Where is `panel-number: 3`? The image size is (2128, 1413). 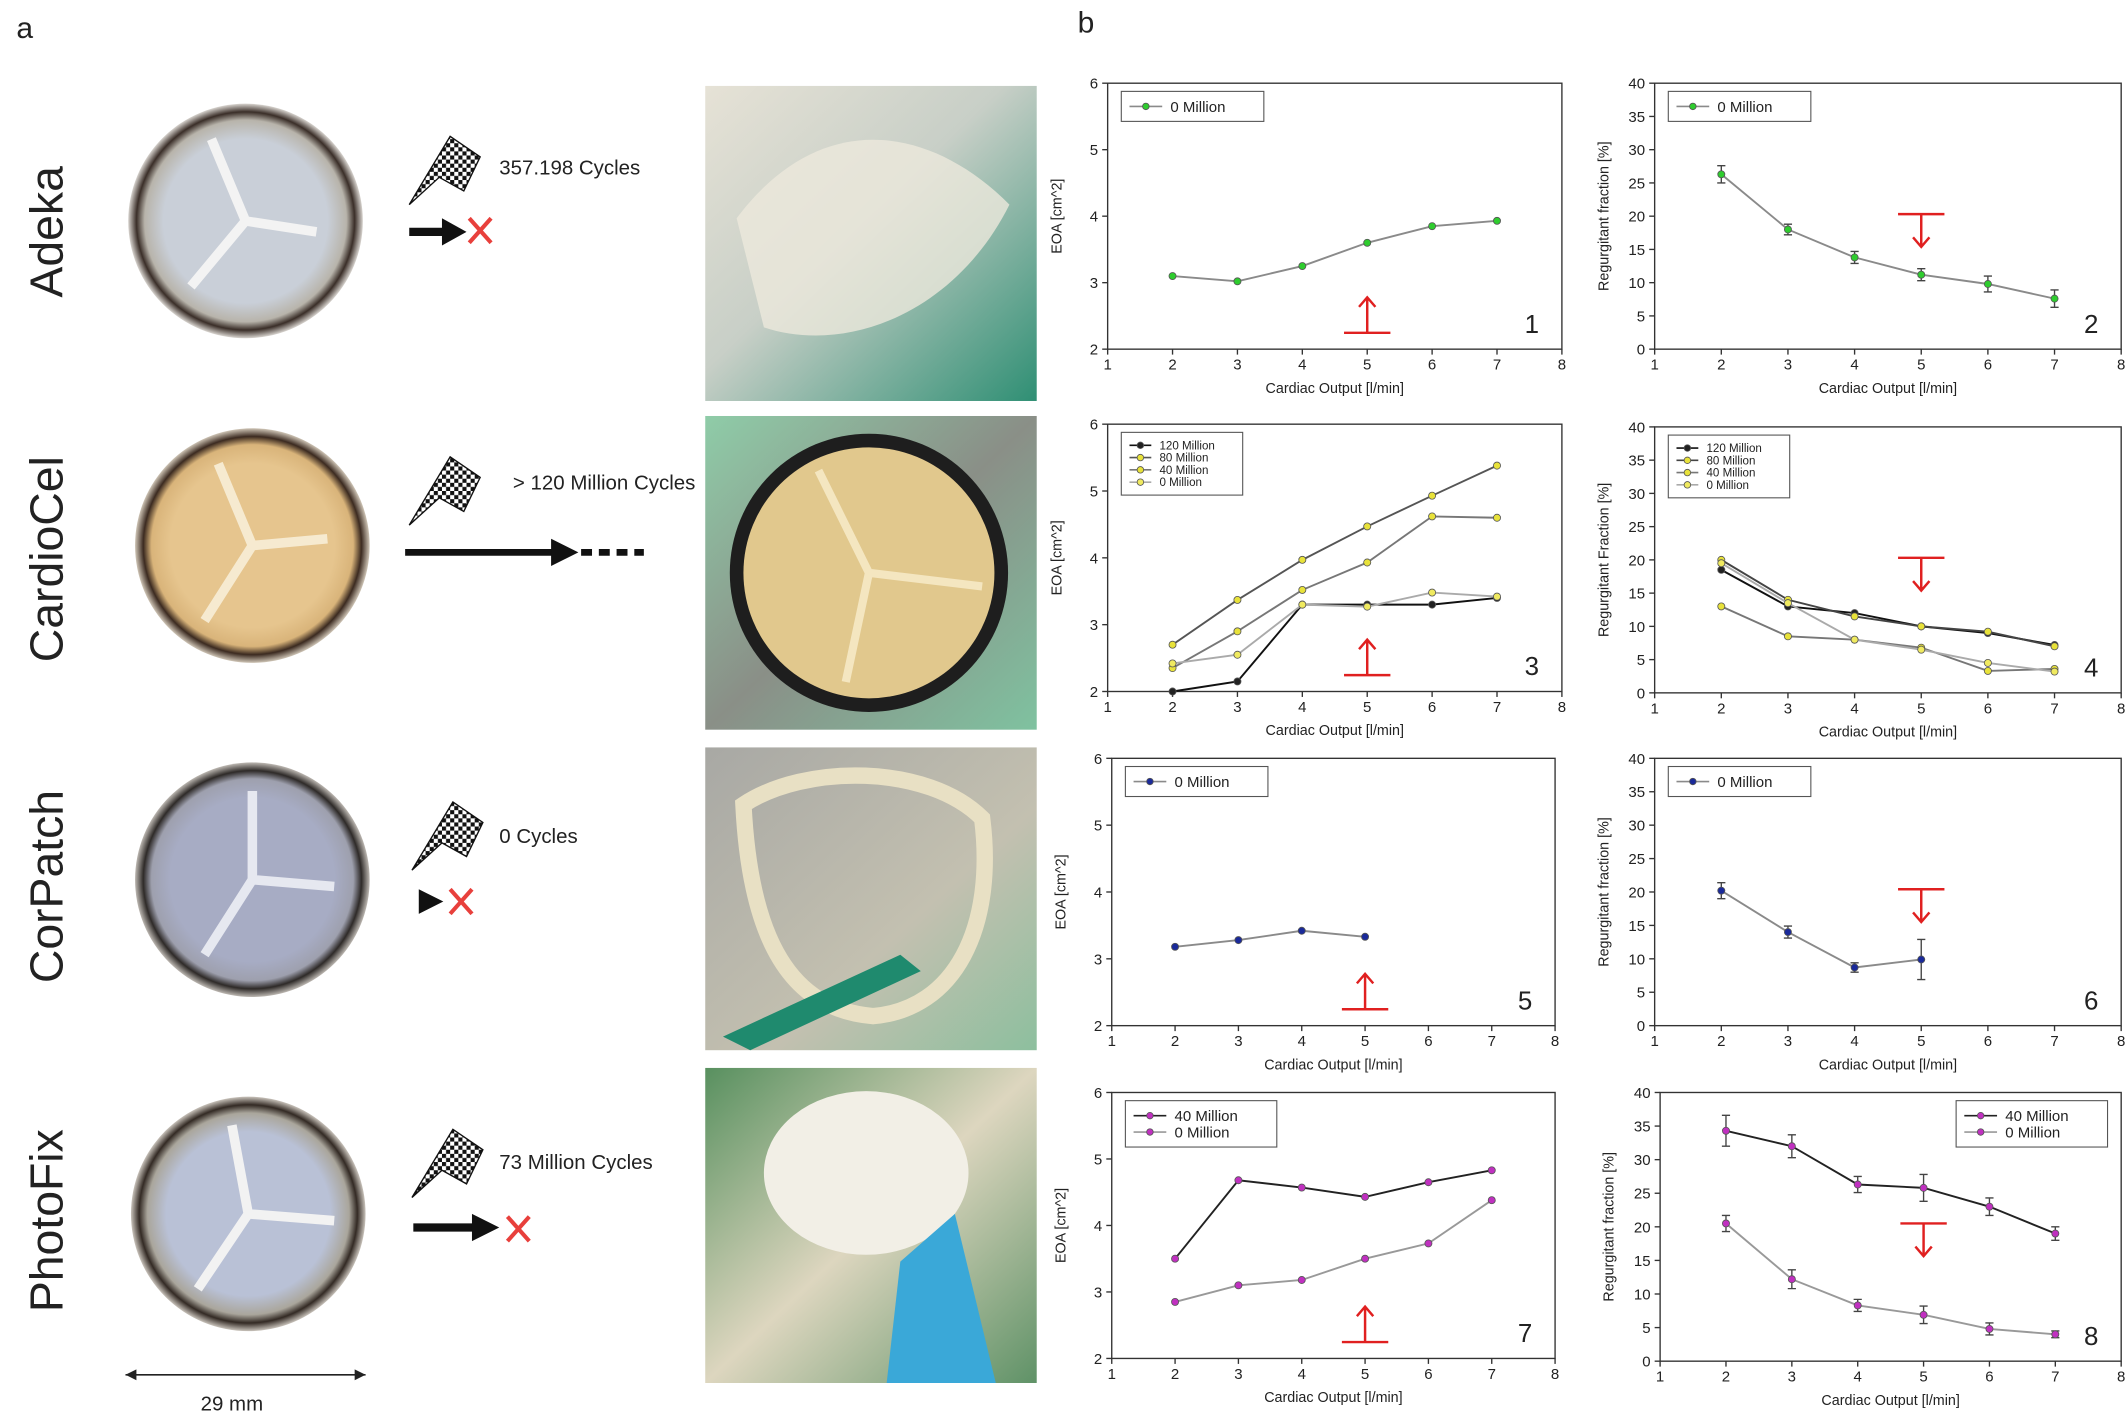
panel-number: 3 is located at coordinates (1532, 667).